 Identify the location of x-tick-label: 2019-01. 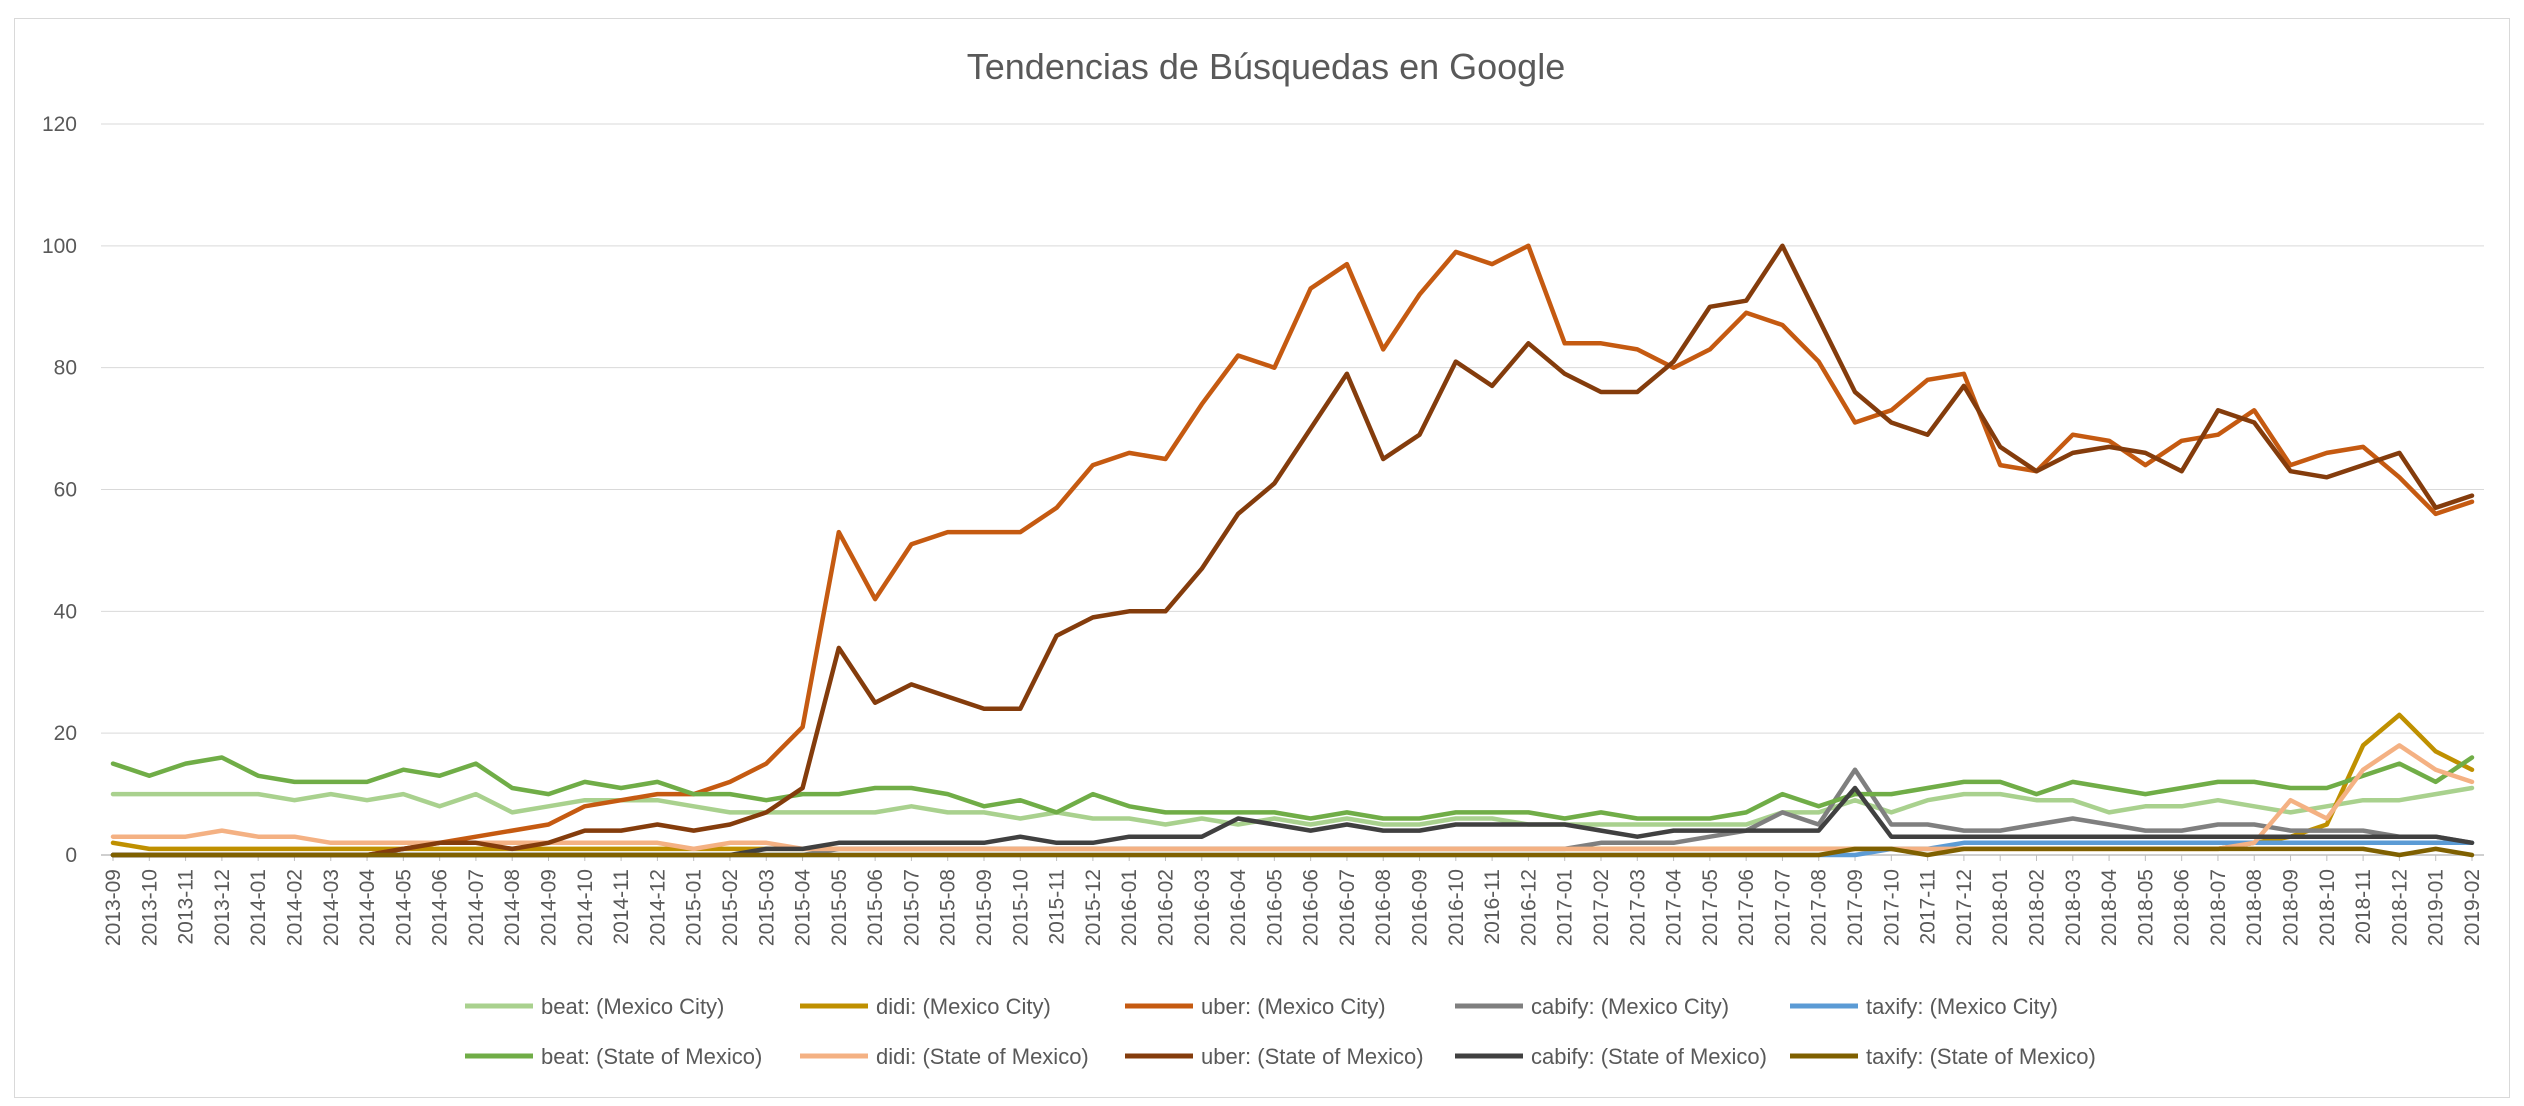
(2436, 907).